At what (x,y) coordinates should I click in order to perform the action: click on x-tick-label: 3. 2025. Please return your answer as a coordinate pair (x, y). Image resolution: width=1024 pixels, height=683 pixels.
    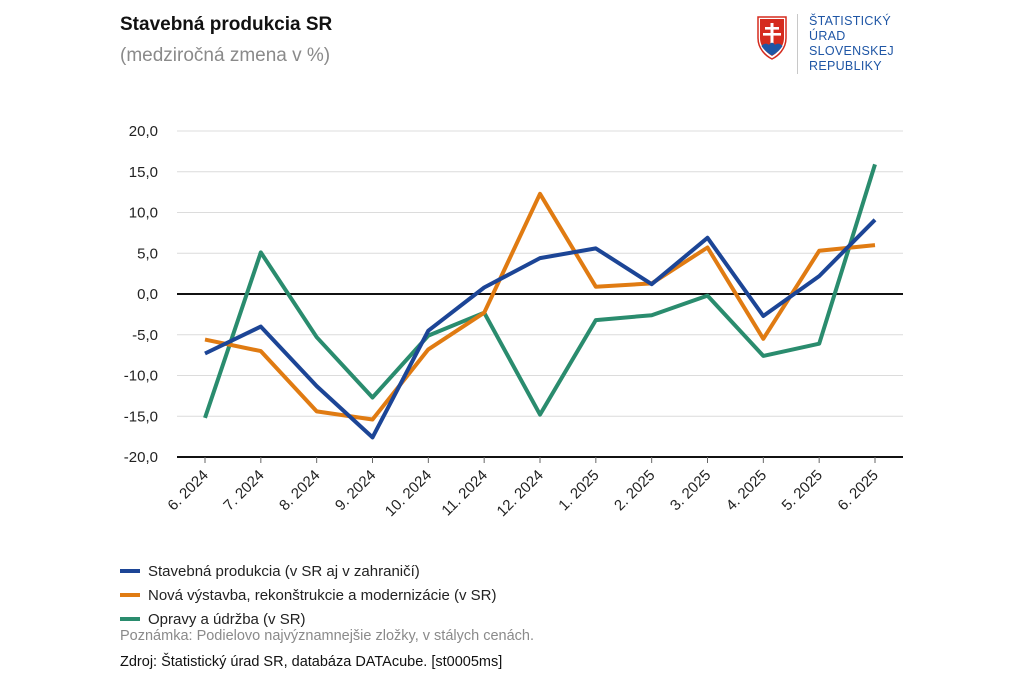
    Looking at the image, I should click on (690, 490).